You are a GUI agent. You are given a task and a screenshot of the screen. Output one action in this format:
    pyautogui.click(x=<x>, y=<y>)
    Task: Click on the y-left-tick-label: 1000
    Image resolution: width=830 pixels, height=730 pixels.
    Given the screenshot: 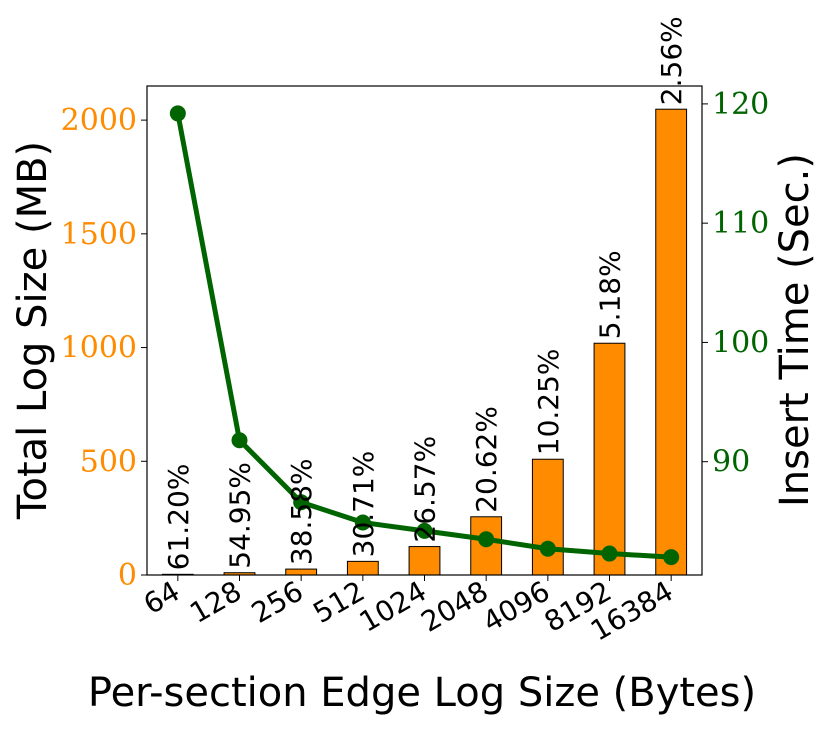 What is the action you would take?
    pyautogui.click(x=99, y=348)
    